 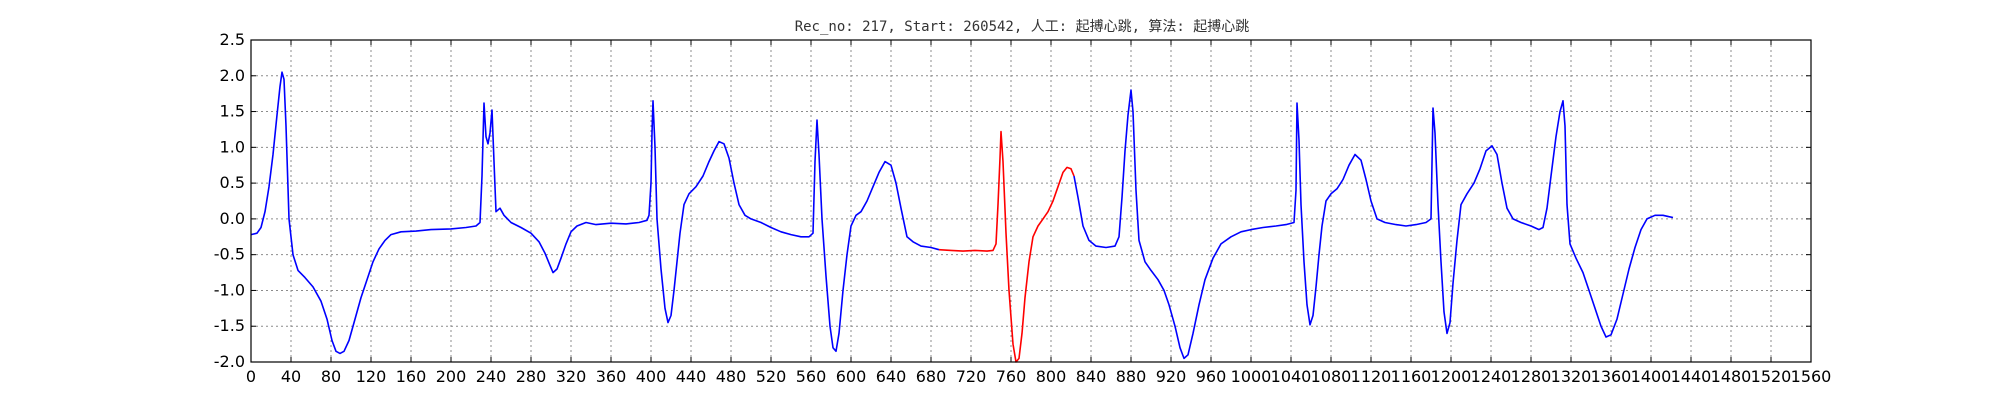 I want to click on x-tick-label: 40, so click(x=291, y=376).